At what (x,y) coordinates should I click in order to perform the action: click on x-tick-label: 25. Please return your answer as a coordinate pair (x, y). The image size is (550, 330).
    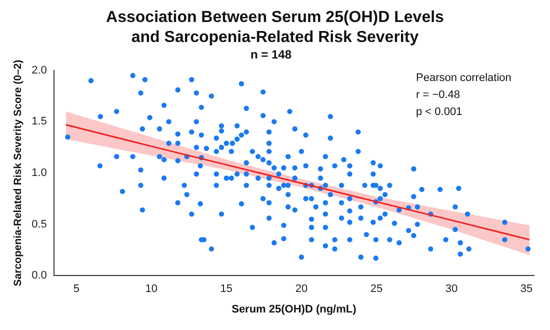
    Looking at the image, I should click on (376, 289).